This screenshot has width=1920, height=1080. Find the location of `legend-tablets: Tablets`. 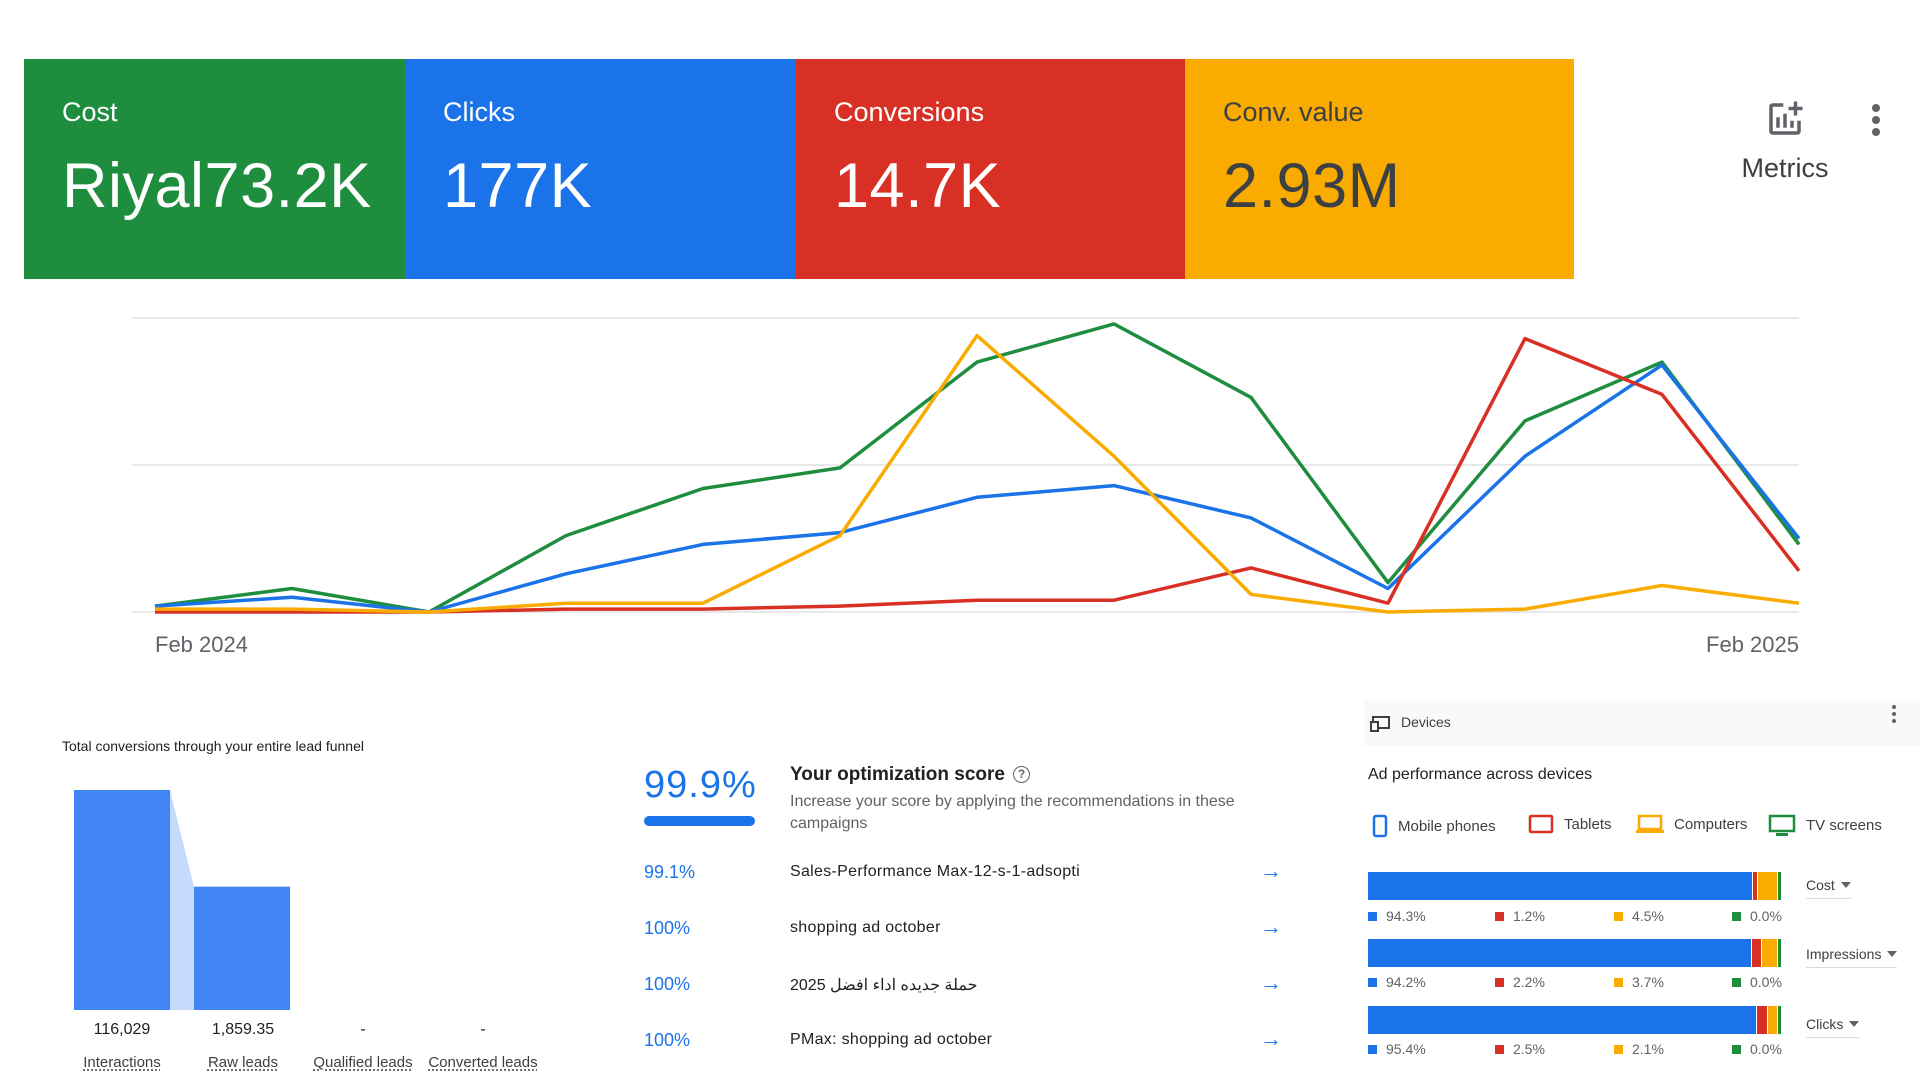

legend-tablets: Tablets is located at coordinates (1570, 824).